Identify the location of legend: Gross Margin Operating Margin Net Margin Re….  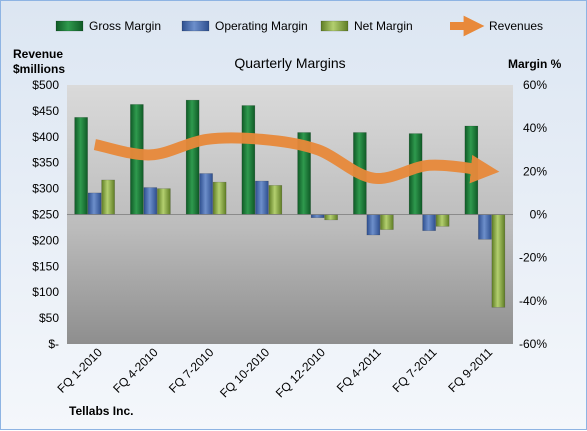
(299, 26).